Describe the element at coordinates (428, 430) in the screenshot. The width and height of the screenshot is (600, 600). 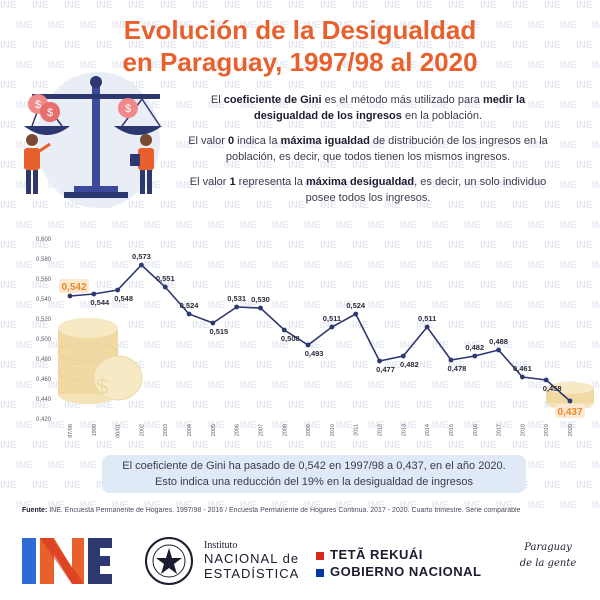
I see `x-tick-label: 2014` at that location.